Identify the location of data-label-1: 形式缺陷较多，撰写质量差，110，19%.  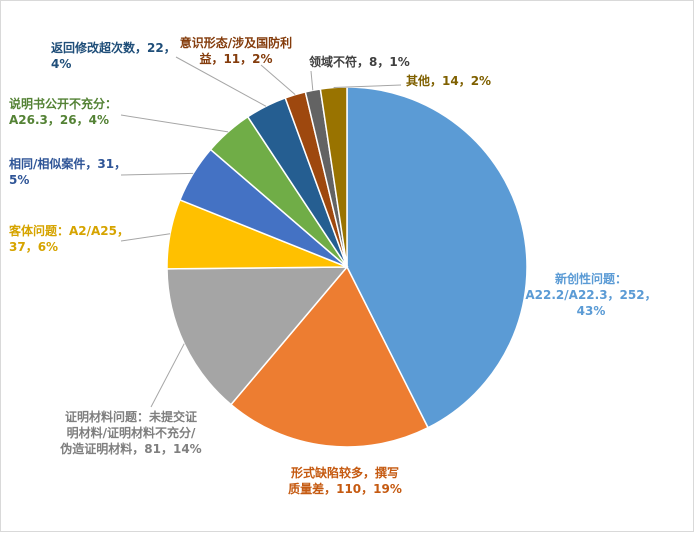
(345, 480).